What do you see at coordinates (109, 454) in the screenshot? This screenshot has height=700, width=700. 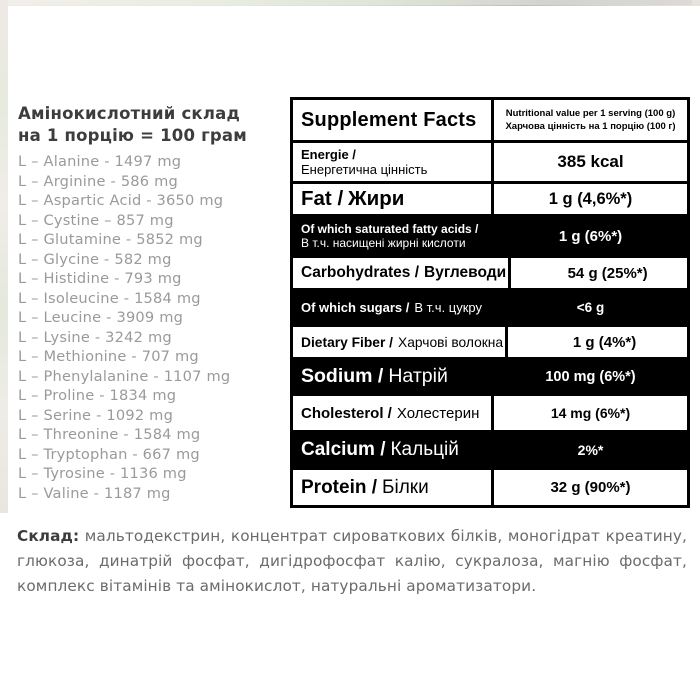 I see `list-item: L – Tryptophan - 667 mg` at bounding box center [109, 454].